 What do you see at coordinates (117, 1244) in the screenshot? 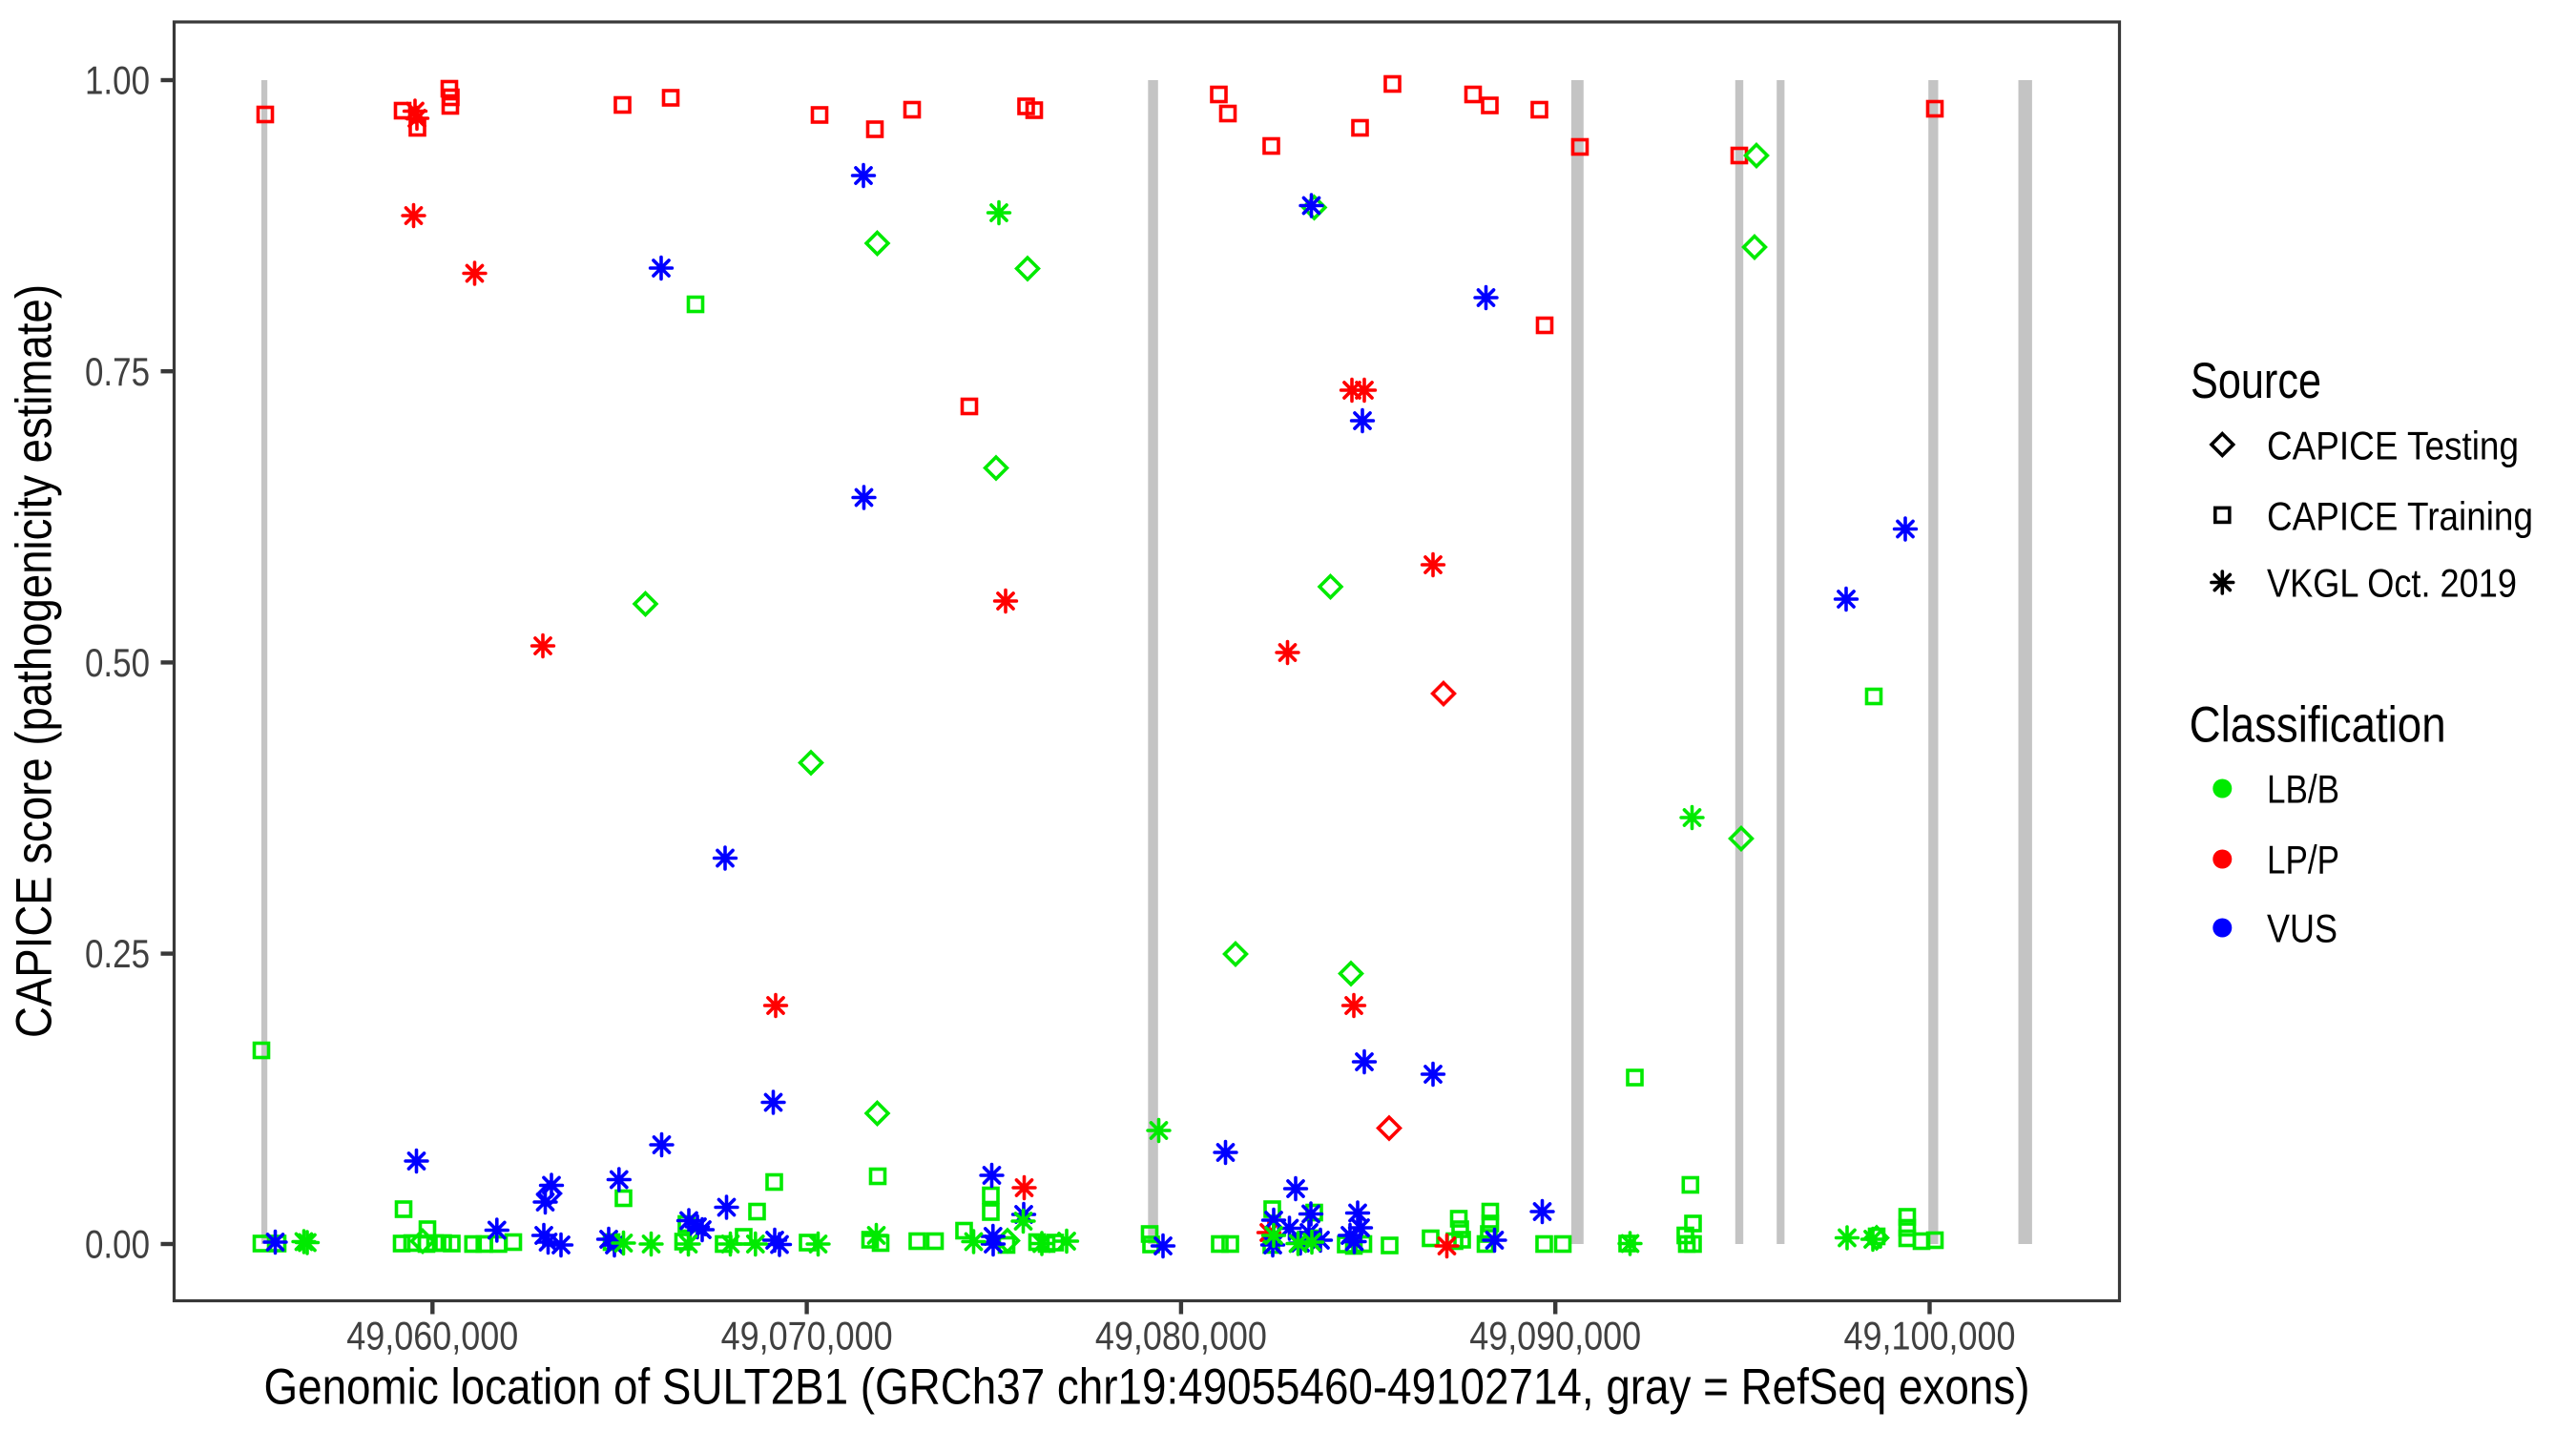
I see `svg-text: 0.00` at bounding box center [117, 1244].